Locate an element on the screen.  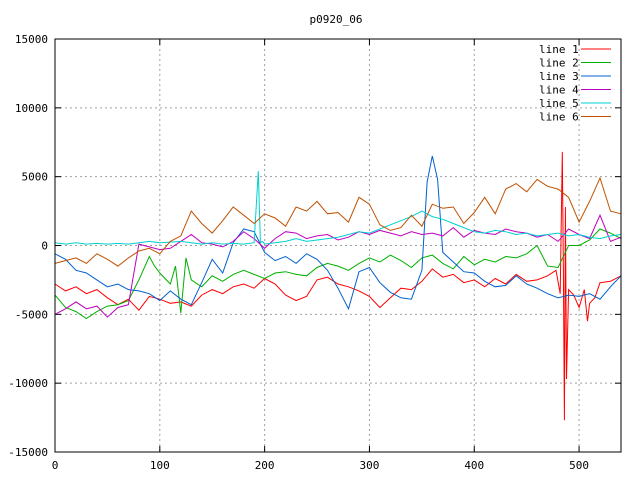
x-tick-label: 0 is located at coordinates (55, 465).